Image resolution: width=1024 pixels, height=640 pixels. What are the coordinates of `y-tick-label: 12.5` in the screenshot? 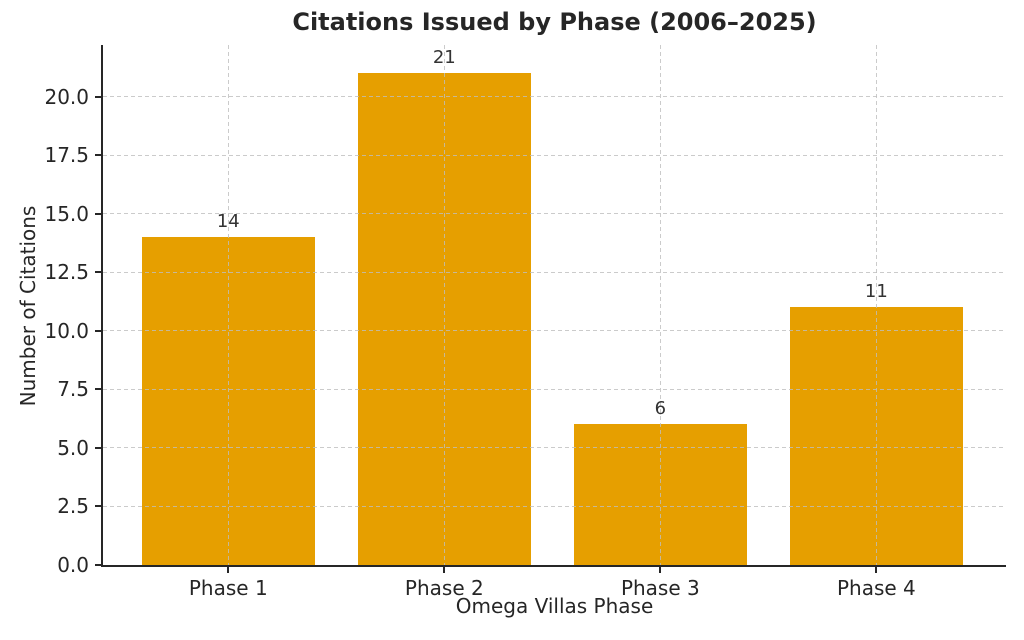 It's located at (66, 272).